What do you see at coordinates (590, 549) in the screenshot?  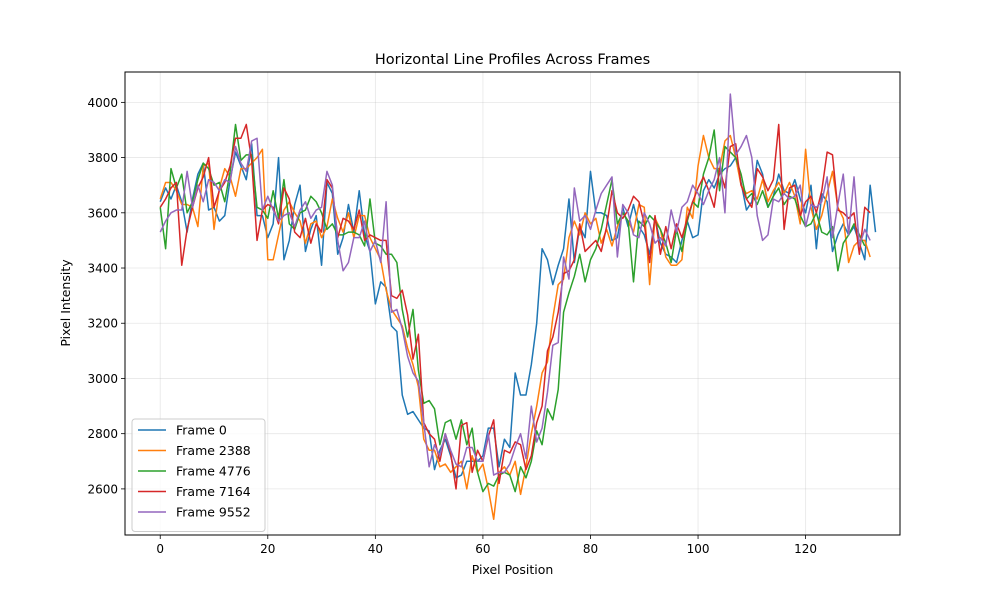 I see `x-tick-label: 80` at bounding box center [590, 549].